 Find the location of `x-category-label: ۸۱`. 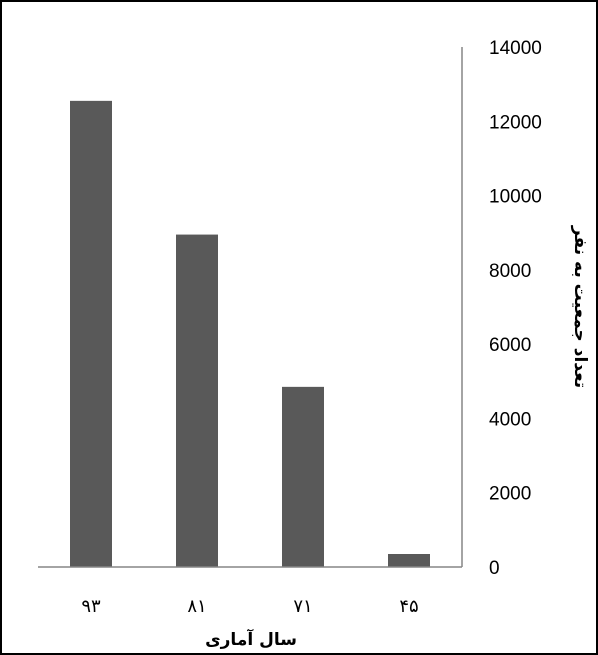

x-category-label: ۸۱ is located at coordinates (196, 606).